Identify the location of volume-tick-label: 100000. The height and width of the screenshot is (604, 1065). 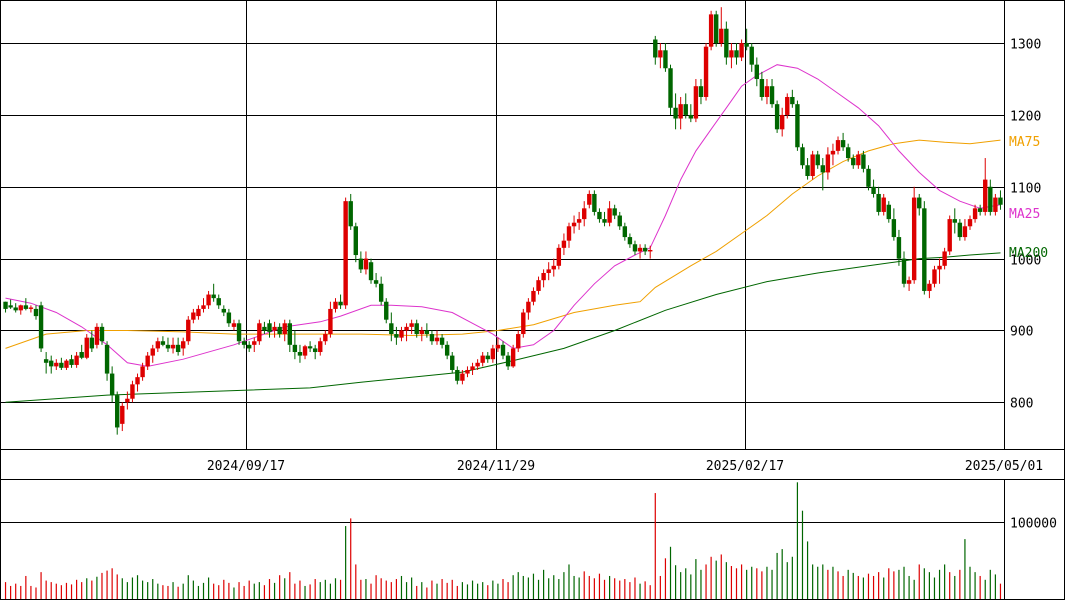
(1033, 524).